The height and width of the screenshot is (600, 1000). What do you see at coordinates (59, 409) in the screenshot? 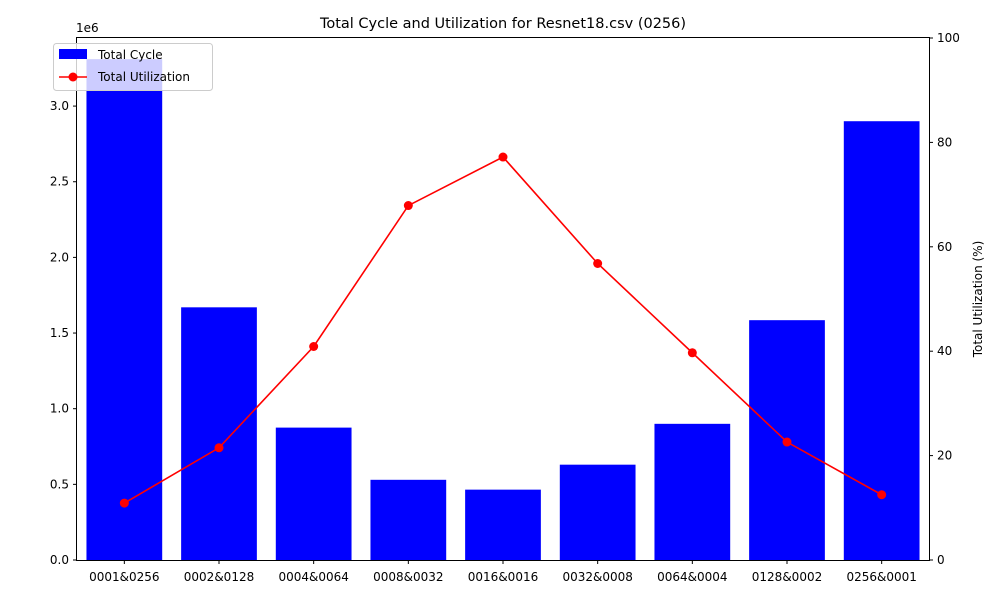
I see `left-tick-label: 1.0` at bounding box center [59, 409].